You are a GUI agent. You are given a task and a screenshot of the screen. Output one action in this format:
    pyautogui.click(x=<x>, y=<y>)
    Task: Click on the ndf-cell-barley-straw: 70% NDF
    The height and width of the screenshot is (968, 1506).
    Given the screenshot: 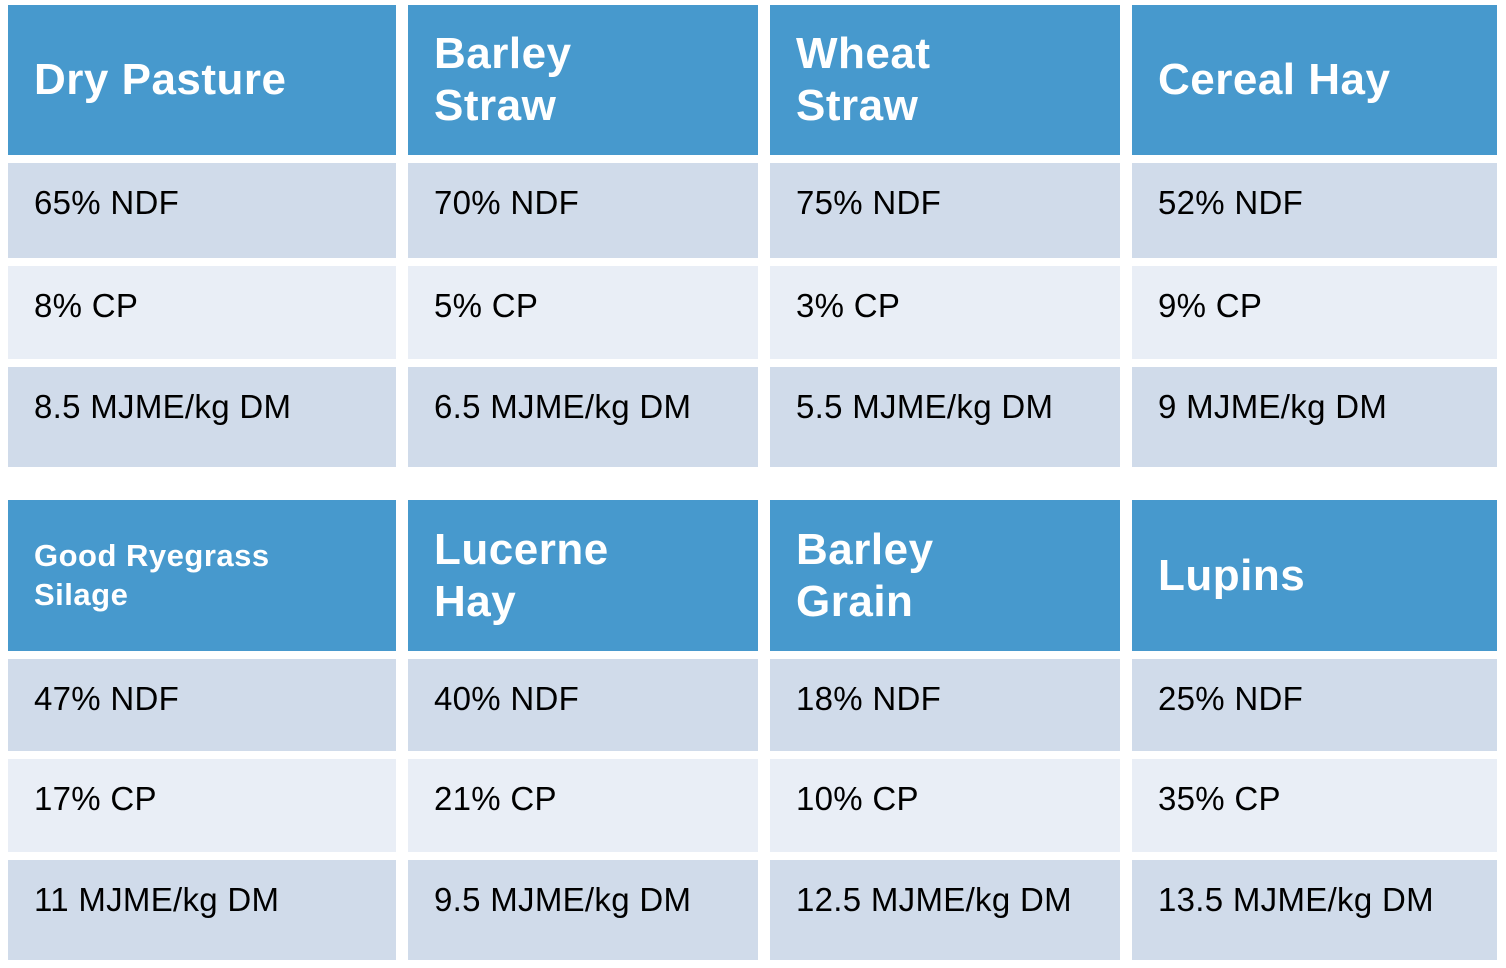 What is the action you would take?
    pyautogui.click(x=583, y=210)
    